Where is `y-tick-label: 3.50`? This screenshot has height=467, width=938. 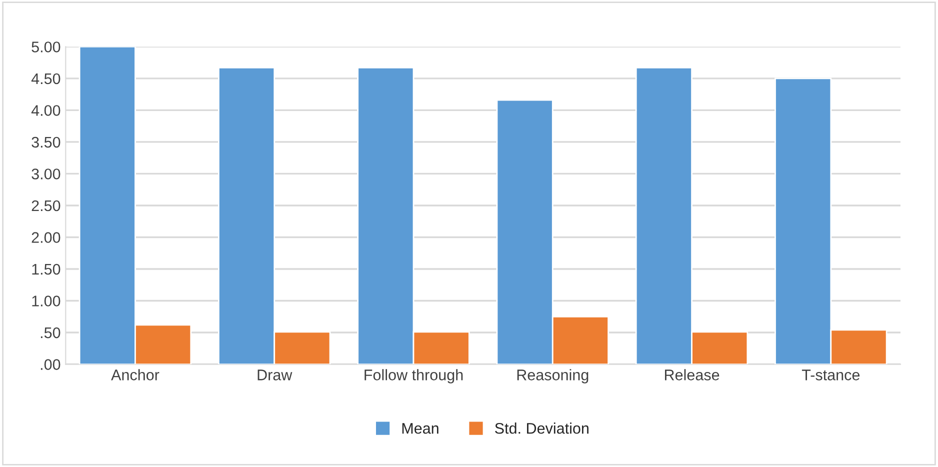 y-tick-label: 3.50 is located at coordinates (46, 142).